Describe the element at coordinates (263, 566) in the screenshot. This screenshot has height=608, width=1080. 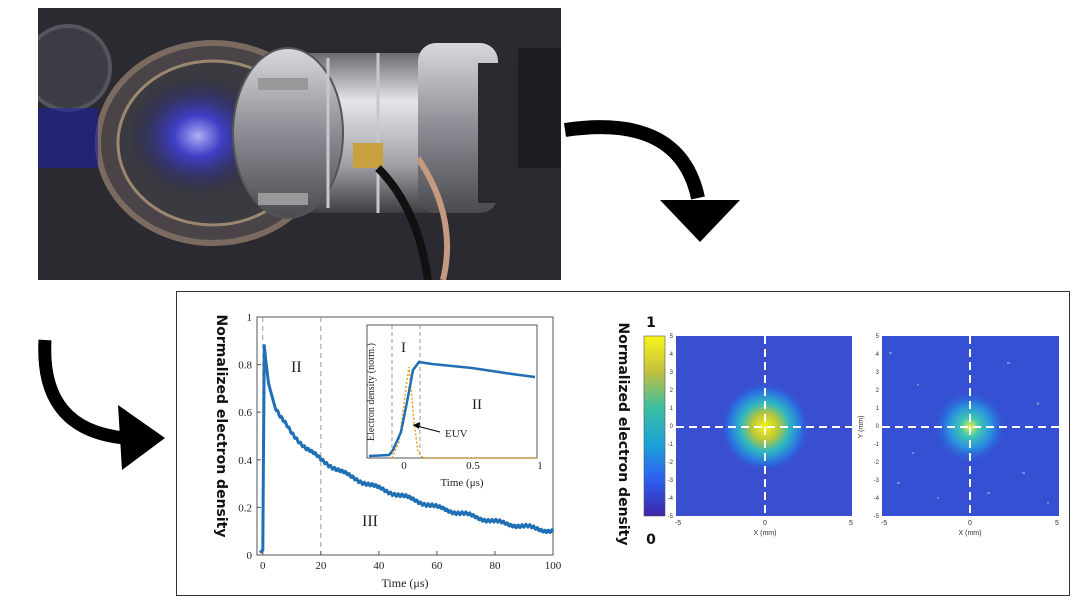
I see `main-xtick-0: 0` at that location.